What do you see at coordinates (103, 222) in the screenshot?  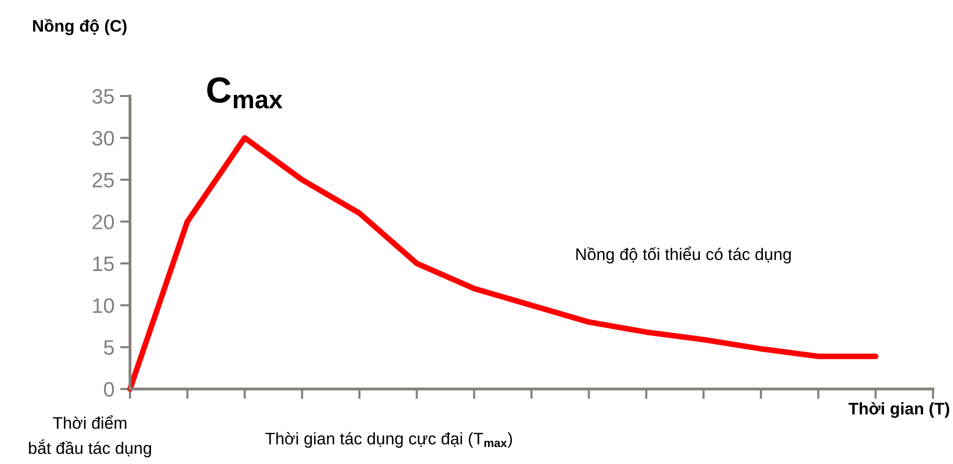 I see `y-tick-label: 20` at bounding box center [103, 222].